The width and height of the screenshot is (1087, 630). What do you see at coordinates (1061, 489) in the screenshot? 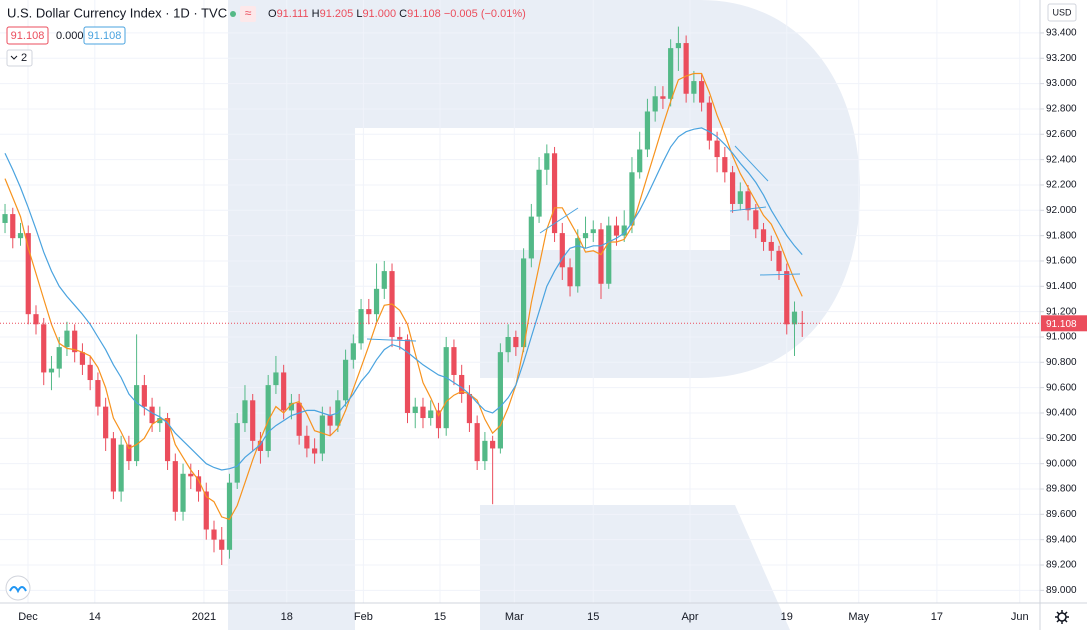
I see `y-tick-label: 89.800` at bounding box center [1061, 489].